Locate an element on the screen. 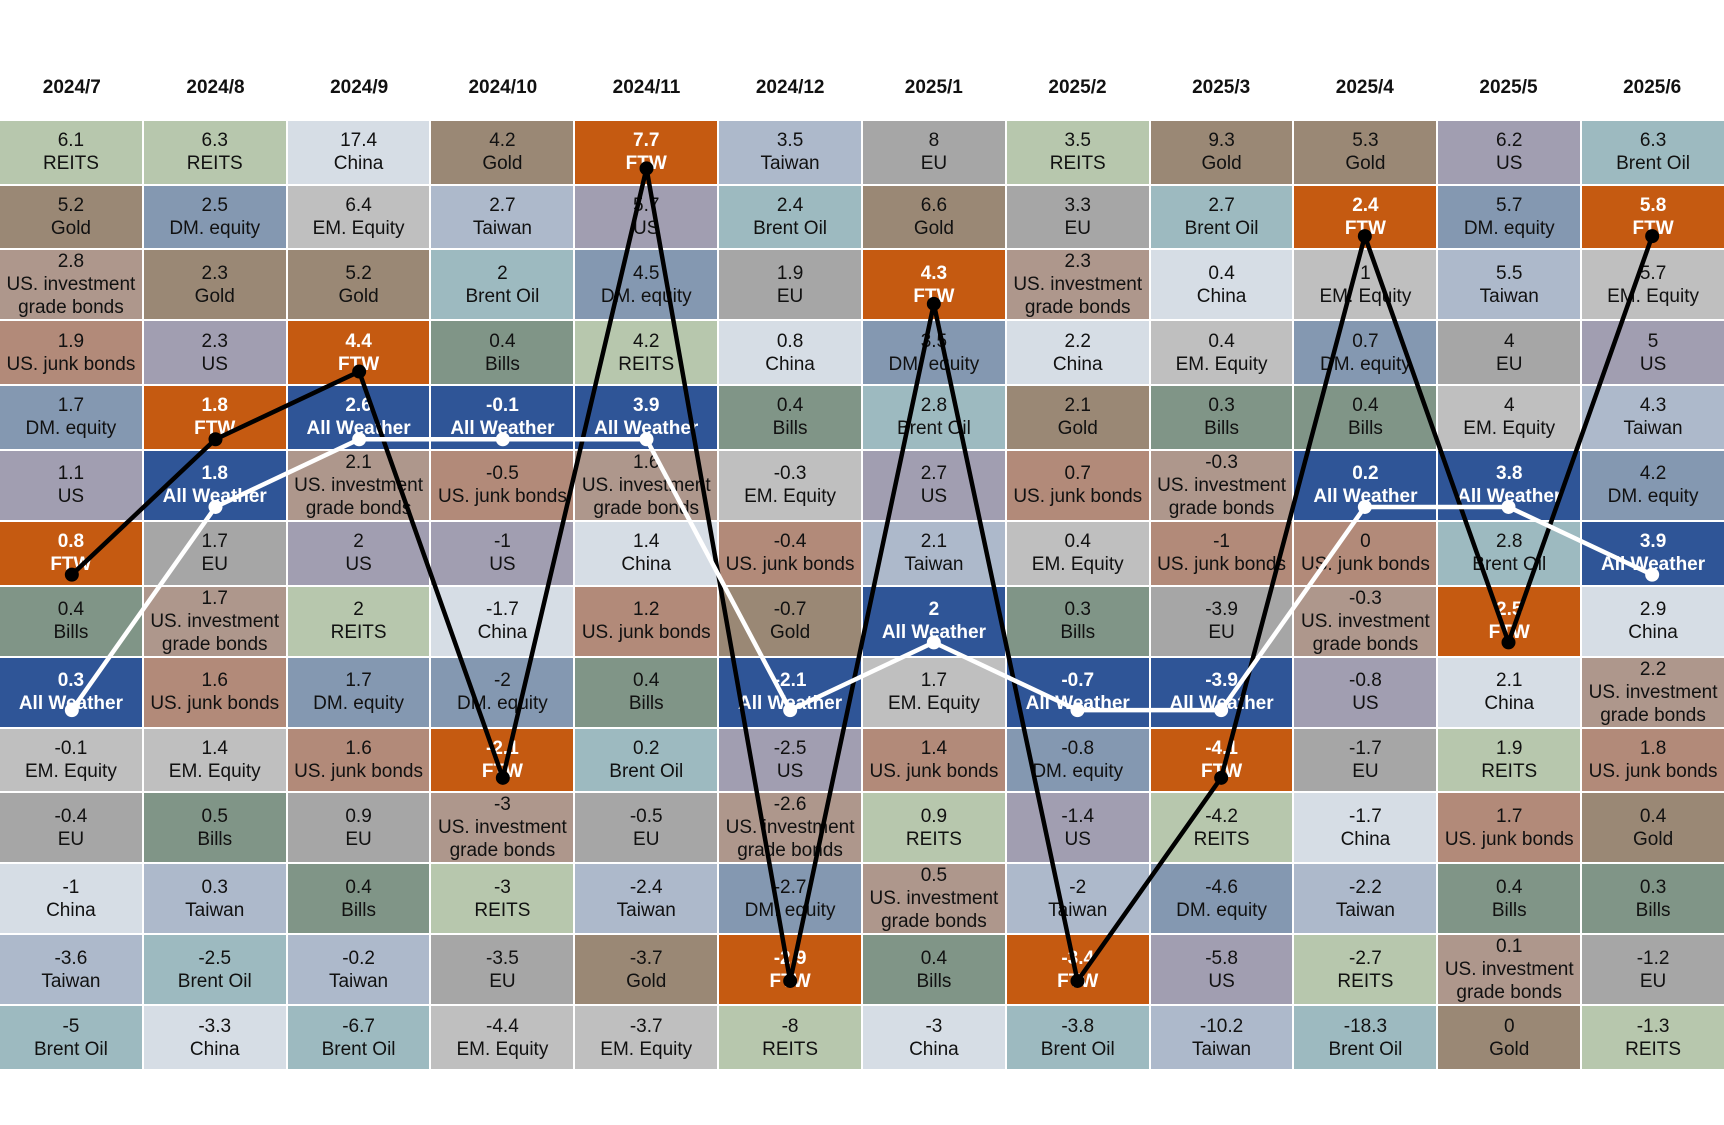 The width and height of the screenshot is (1724, 1125). cell-brent-oil: -2.5 Brent Oil is located at coordinates (214, 970).